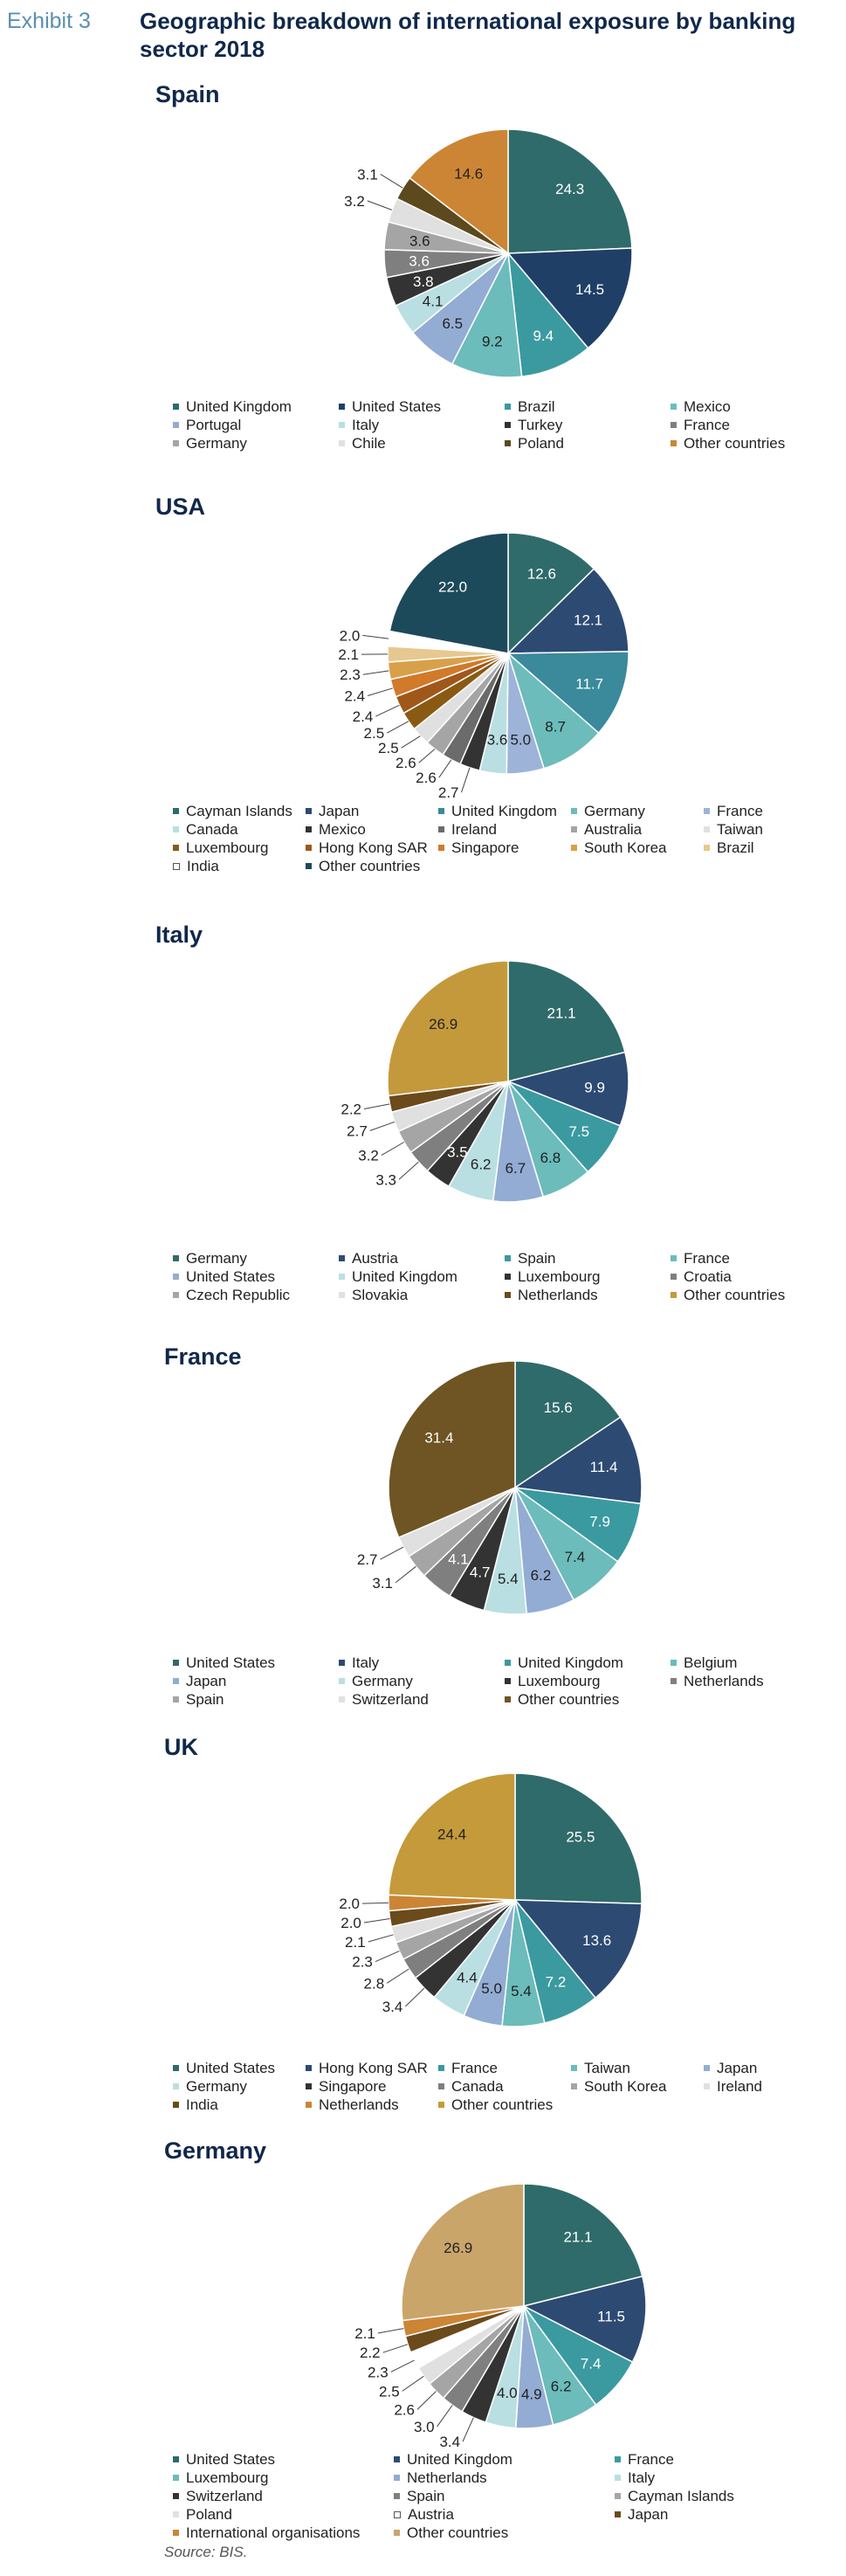 This screenshot has height=2576, width=846. I want to click on pie-slice-france-other-countries, so click(452, 1449).